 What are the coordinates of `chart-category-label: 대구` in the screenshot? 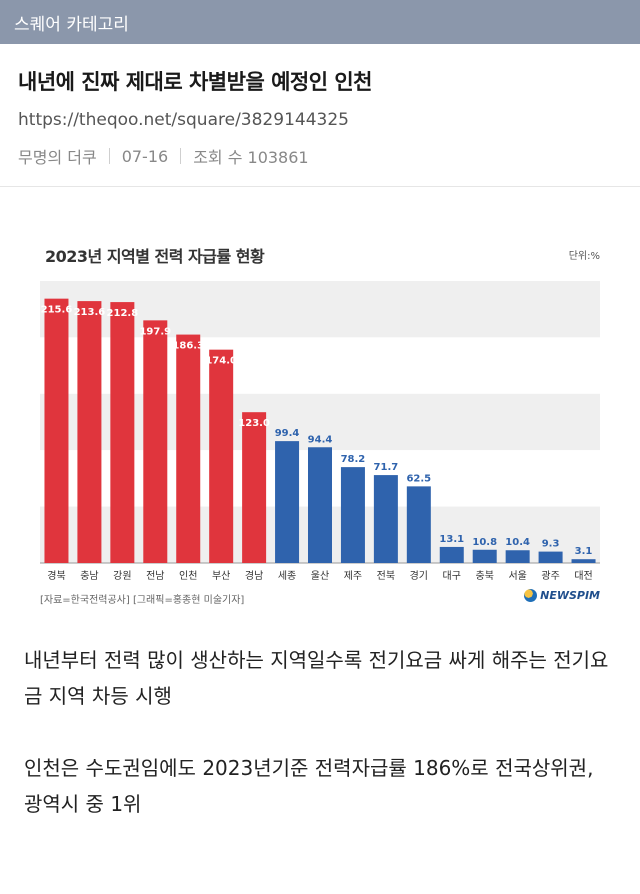 It's located at (452, 576).